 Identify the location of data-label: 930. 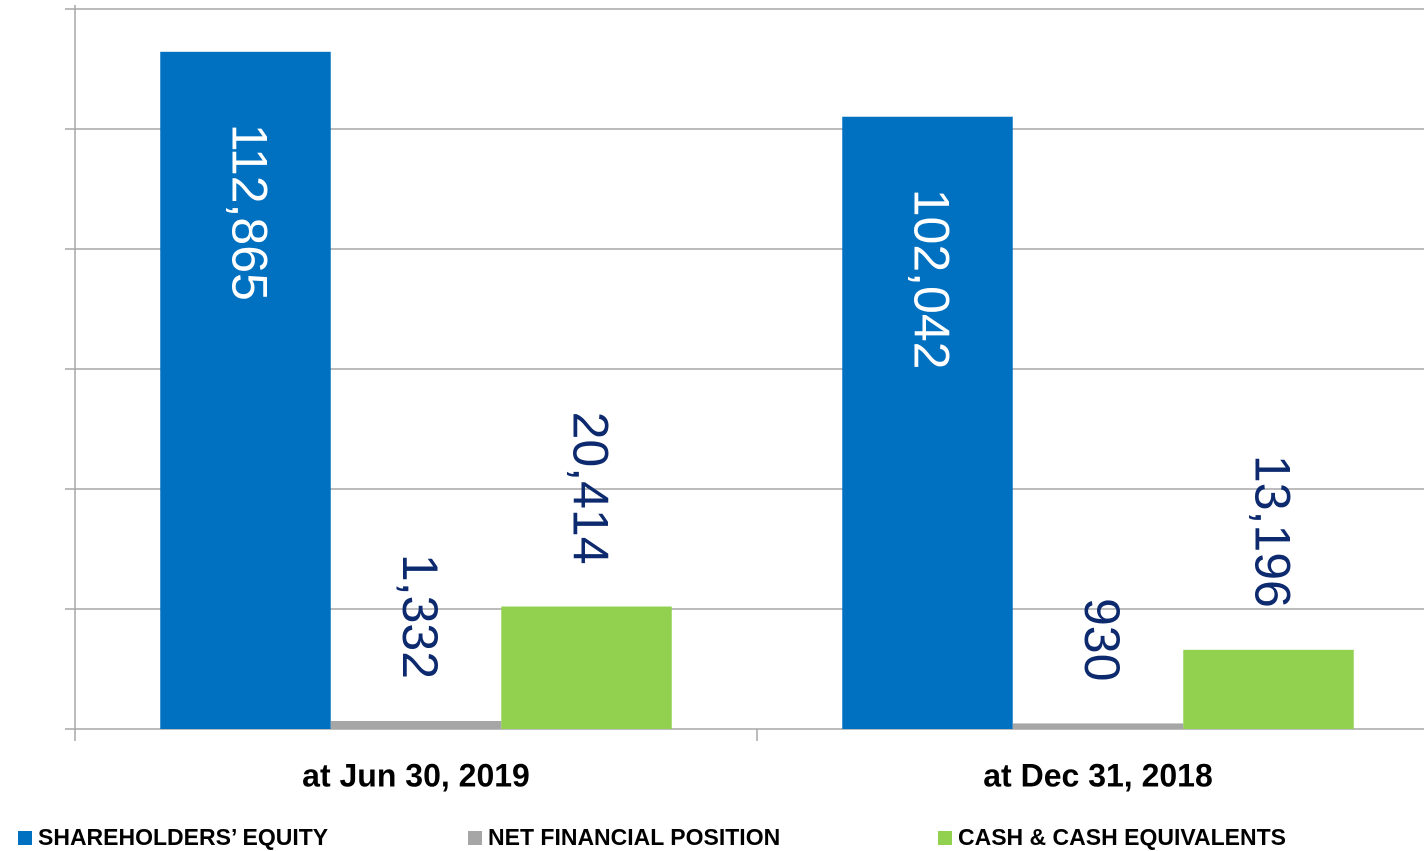
(1102, 639).